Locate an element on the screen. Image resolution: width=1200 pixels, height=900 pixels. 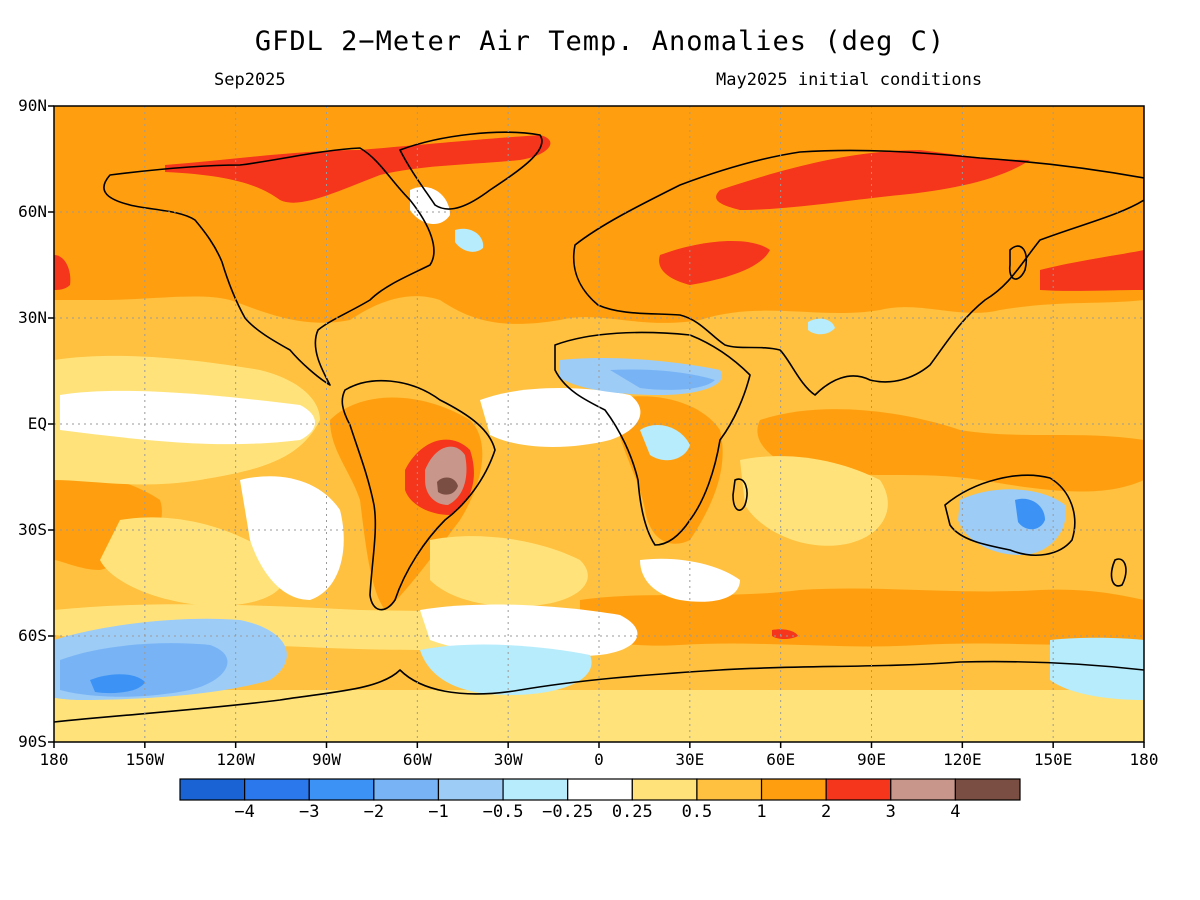
longitude-label: 90W is located at coordinates (326, 759).